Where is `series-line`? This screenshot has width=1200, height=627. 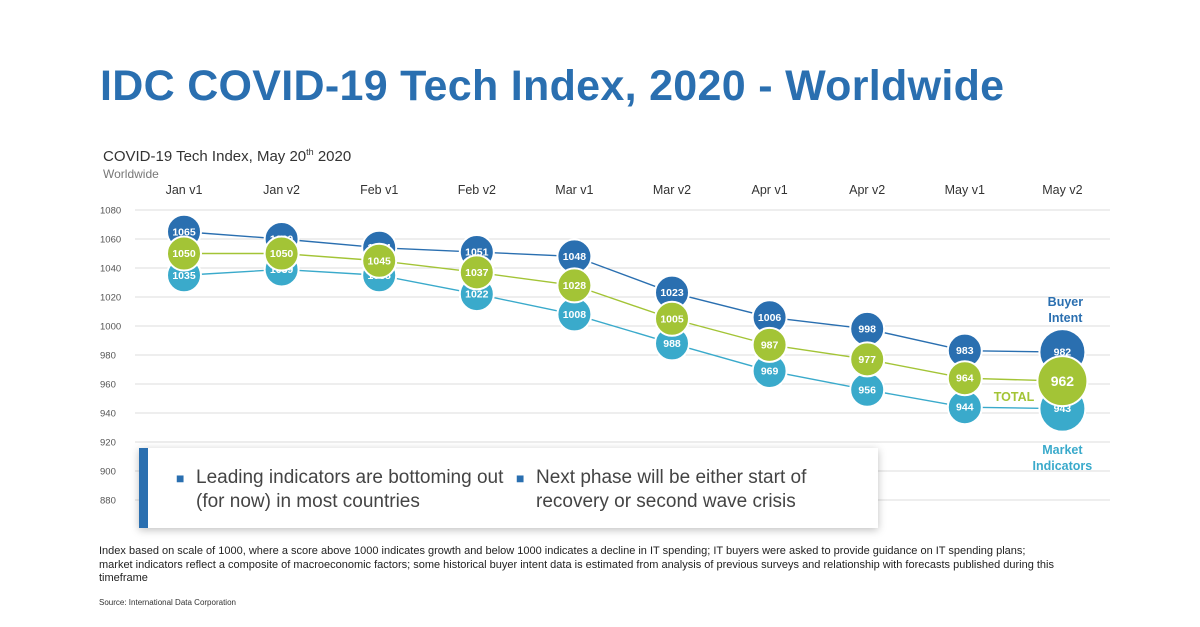 series-line is located at coordinates (623, 292).